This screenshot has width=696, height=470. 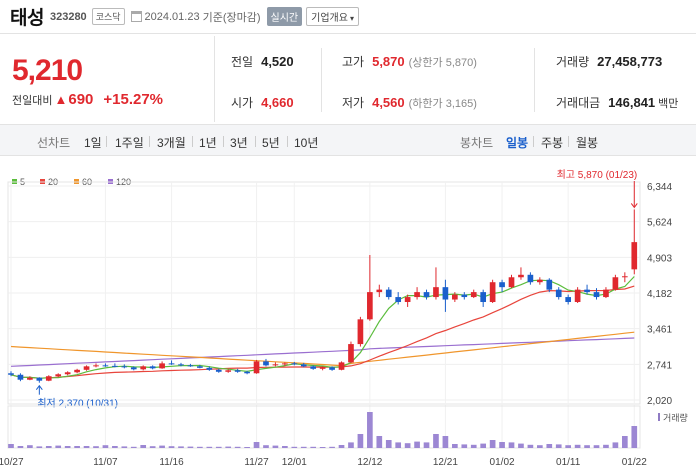 What do you see at coordinates (242, 62) in the screenshot?
I see `stat-prev-label: 전일` at bounding box center [242, 62].